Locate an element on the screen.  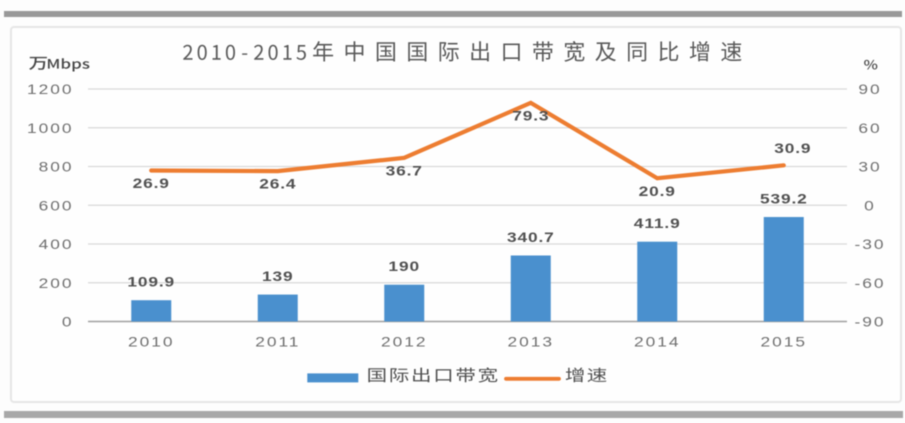
svg-text: 26.4 is located at coordinates (277, 184).